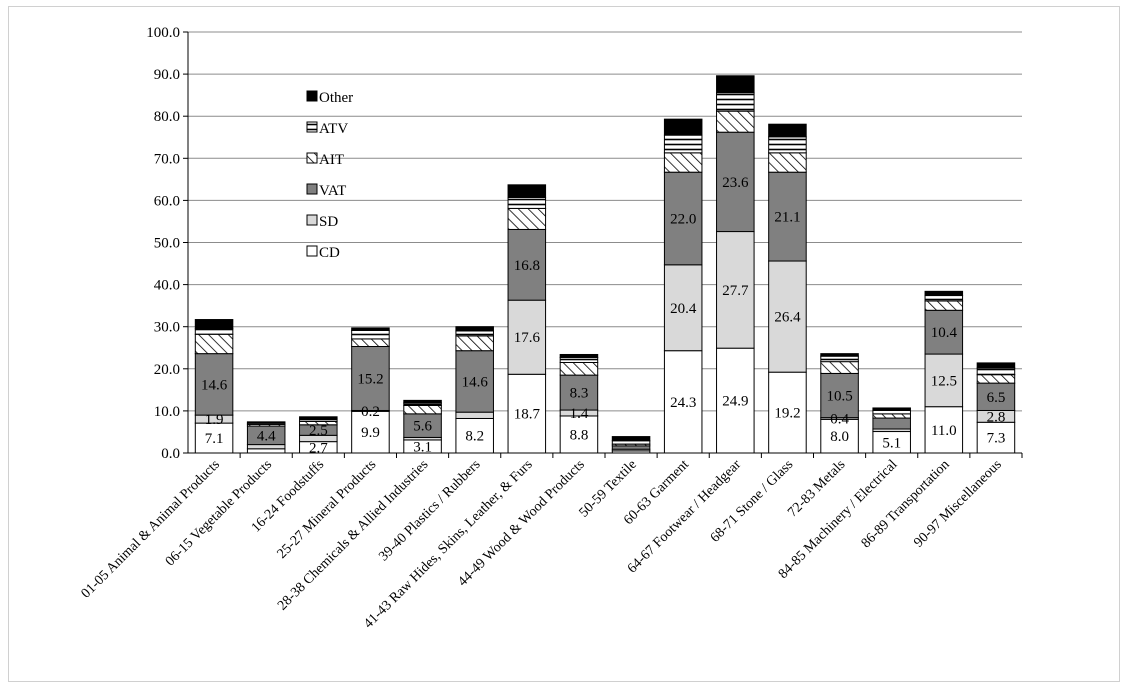  I want to click on data-label: 9.9, so click(370, 433).